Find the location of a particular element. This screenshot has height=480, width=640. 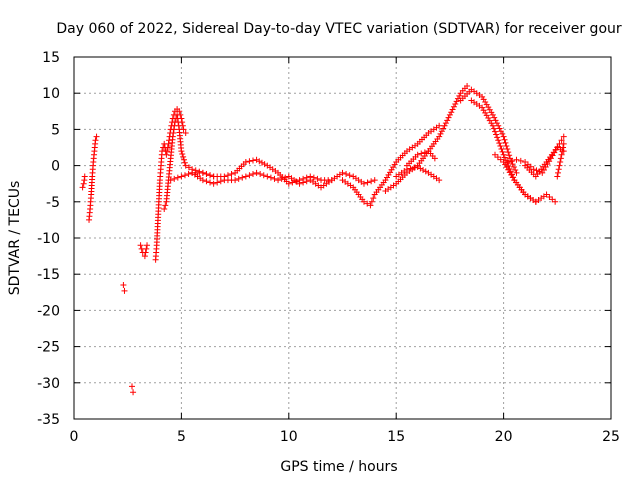

y-tick-label: -10 is located at coordinates (48, 239).